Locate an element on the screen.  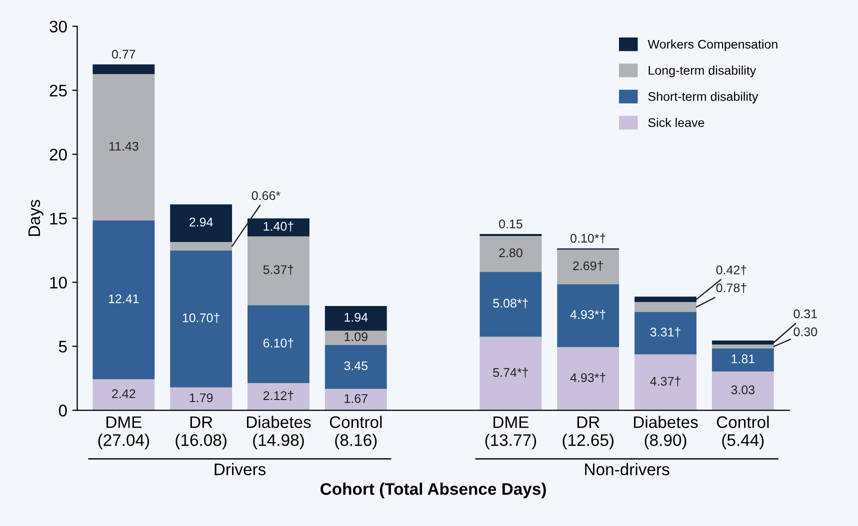
data-label: 4.37† is located at coordinates (665, 381).